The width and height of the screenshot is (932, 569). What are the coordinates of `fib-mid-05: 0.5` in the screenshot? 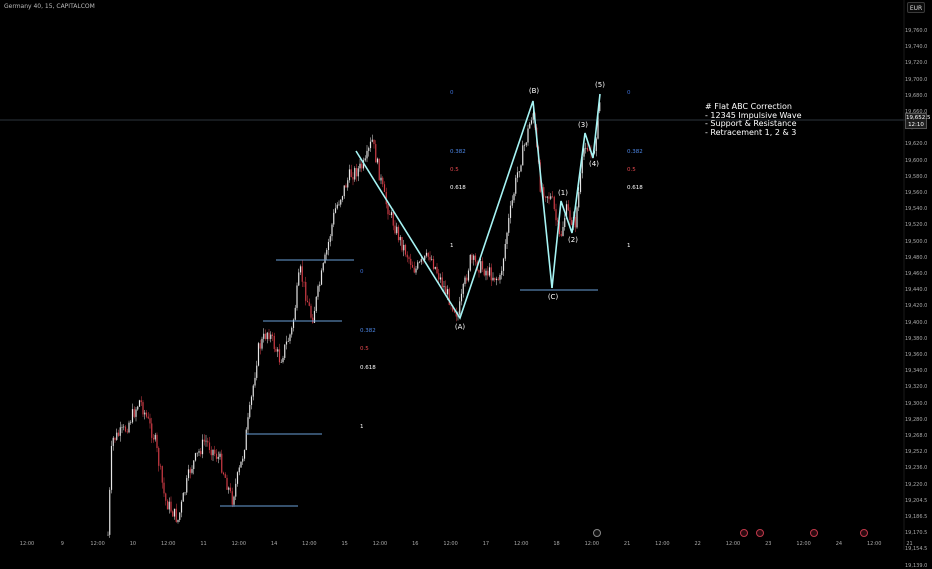 It's located at (454, 170).